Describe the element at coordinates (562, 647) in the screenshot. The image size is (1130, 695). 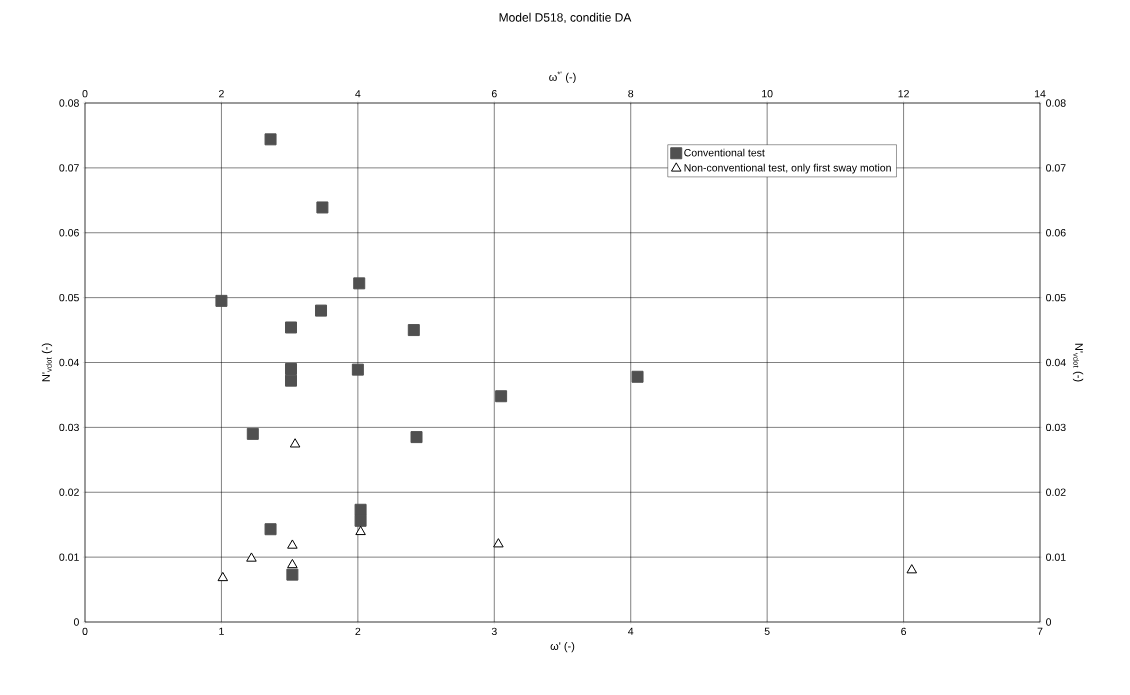
I see `x-axis-title: ω' (-)` at that location.